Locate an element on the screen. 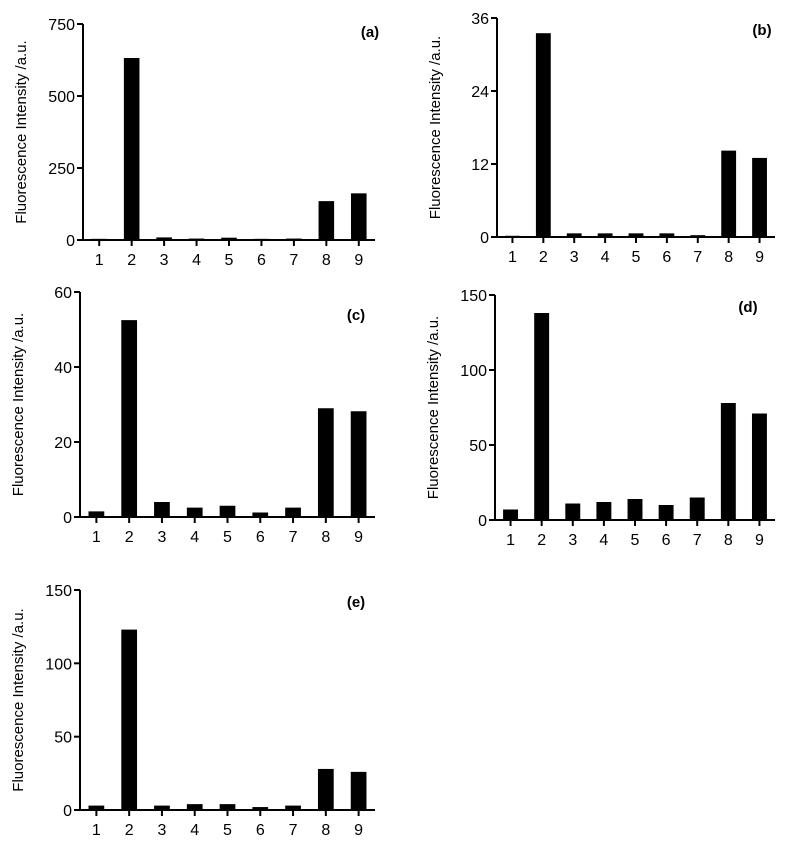  y-tick-label: 36 is located at coordinates (480, 19).